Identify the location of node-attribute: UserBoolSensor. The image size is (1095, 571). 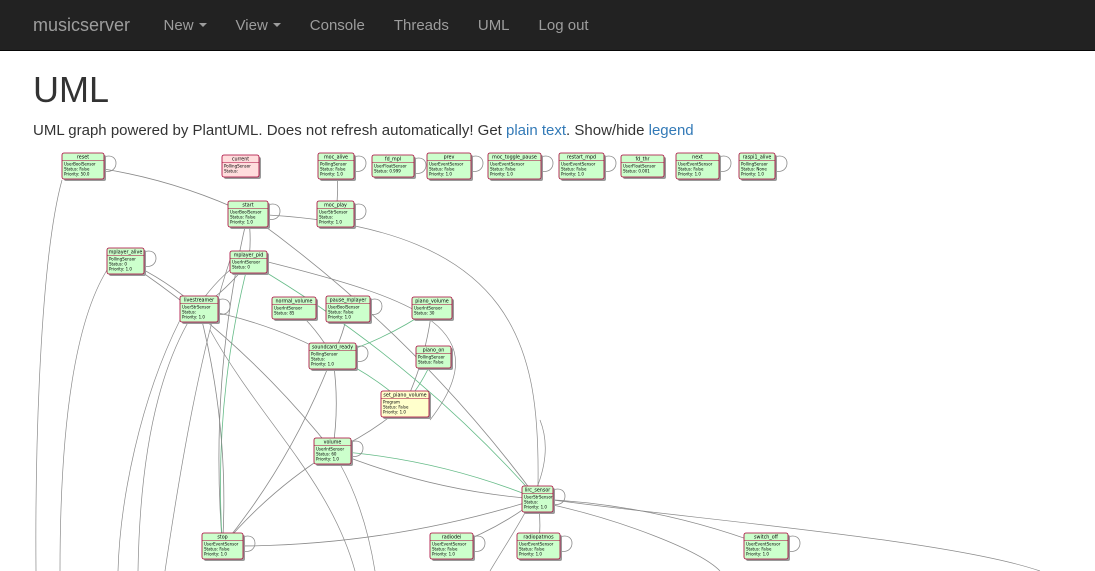
(246, 212).